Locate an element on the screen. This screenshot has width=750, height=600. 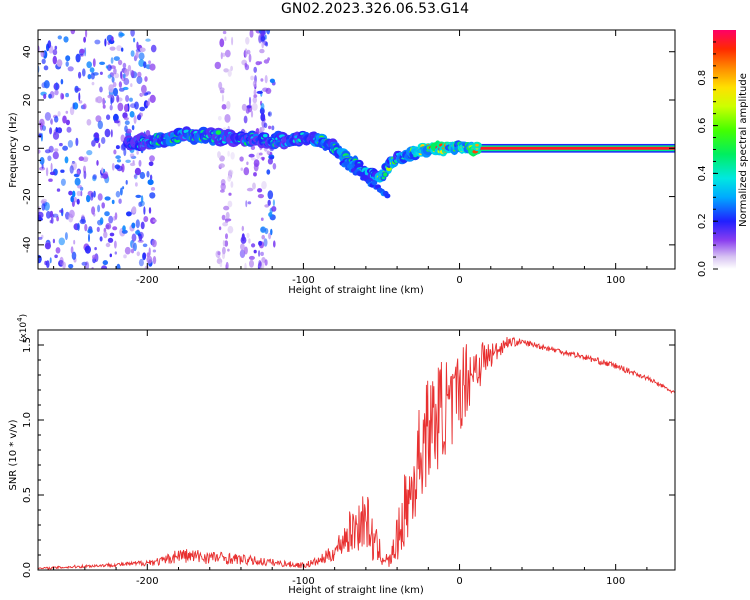
colorbar-tick-label: 0.8 is located at coordinates (702, 78).